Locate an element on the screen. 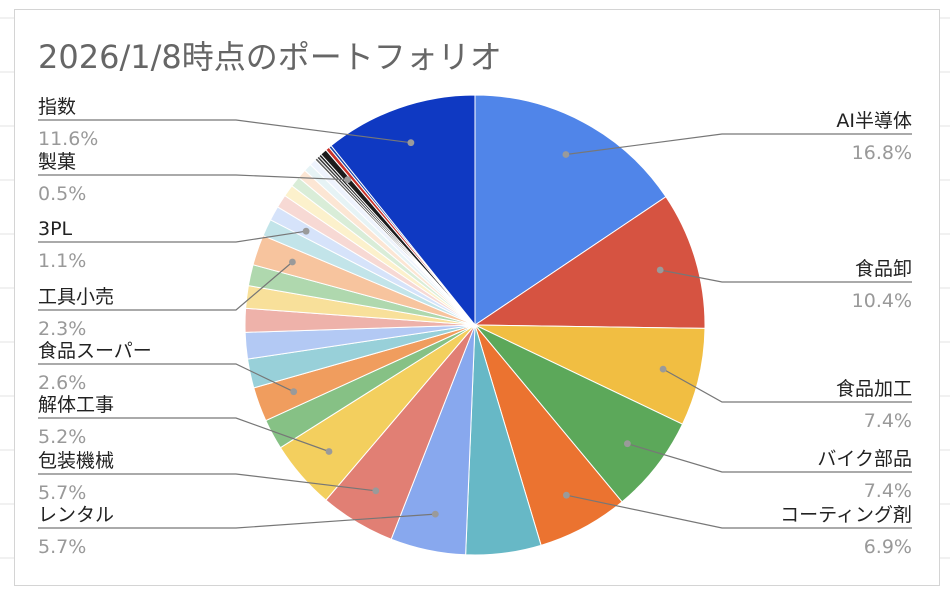  pie-slice-AI半導体 is located at coordinates (570, 210).